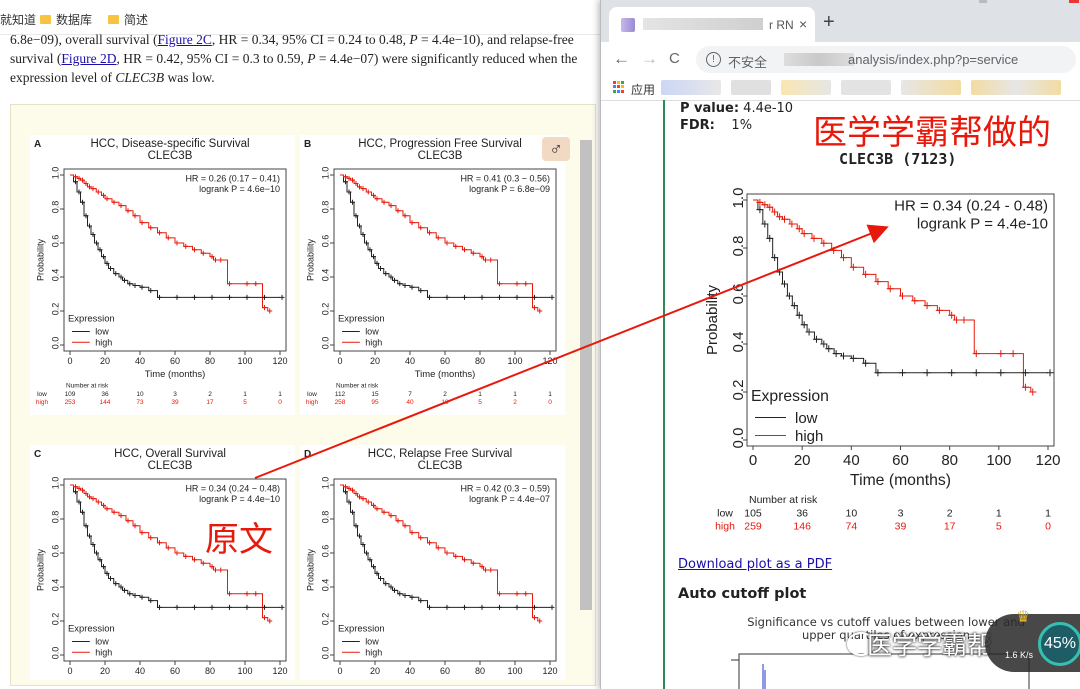 This screenshot has width=1080, height=689. I want to click on back-button: ←, so click(621, 58).